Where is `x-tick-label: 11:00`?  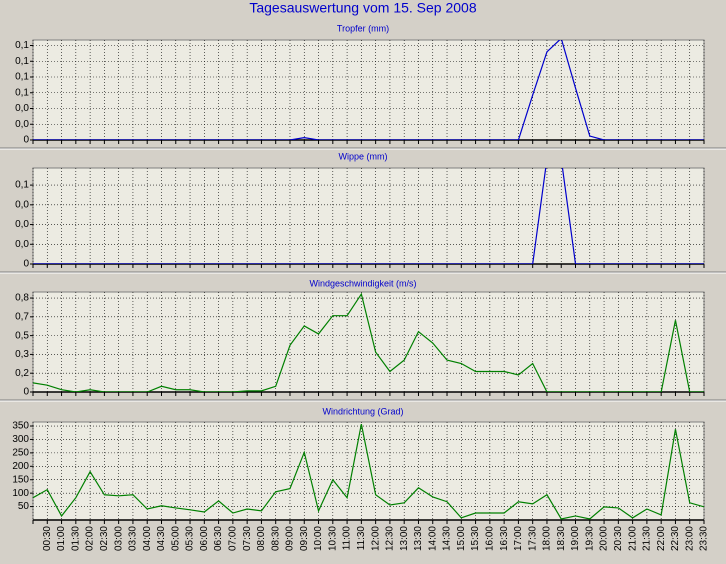 x-tick-label: 11:00 is located at coordinates (347, 538).